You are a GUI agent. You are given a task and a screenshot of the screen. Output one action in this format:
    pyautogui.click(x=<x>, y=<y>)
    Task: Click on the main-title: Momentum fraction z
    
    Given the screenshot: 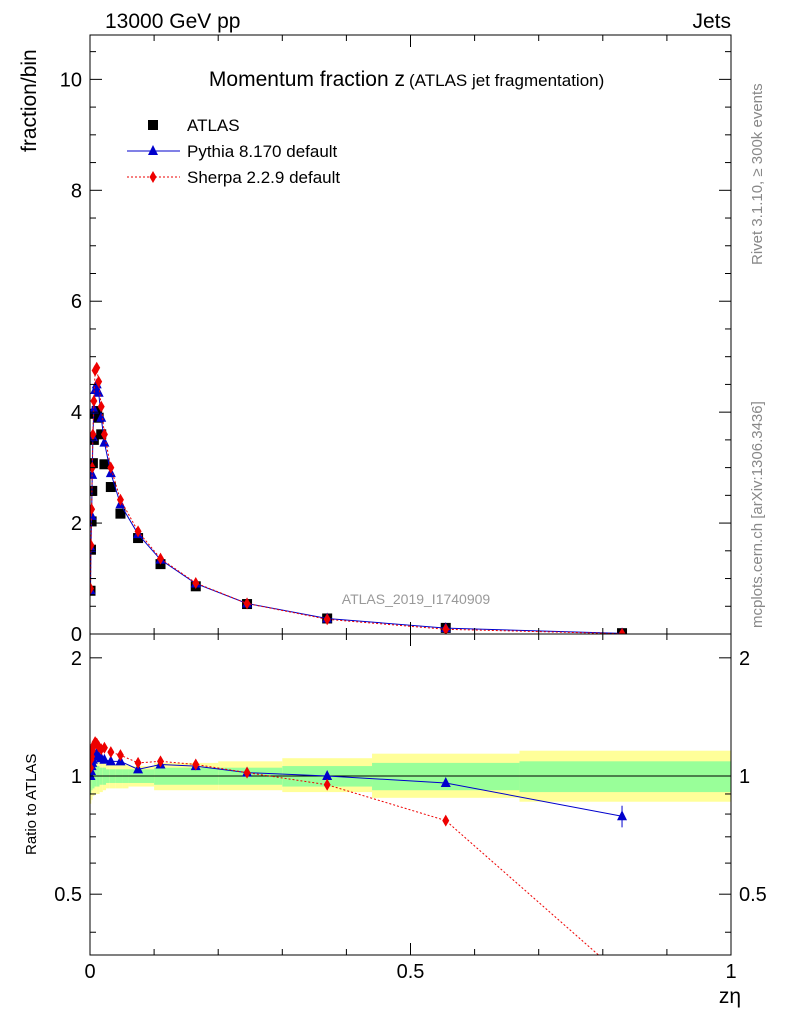 What is the action you would take?
    pyautogui.click(x=307, y=79)
    